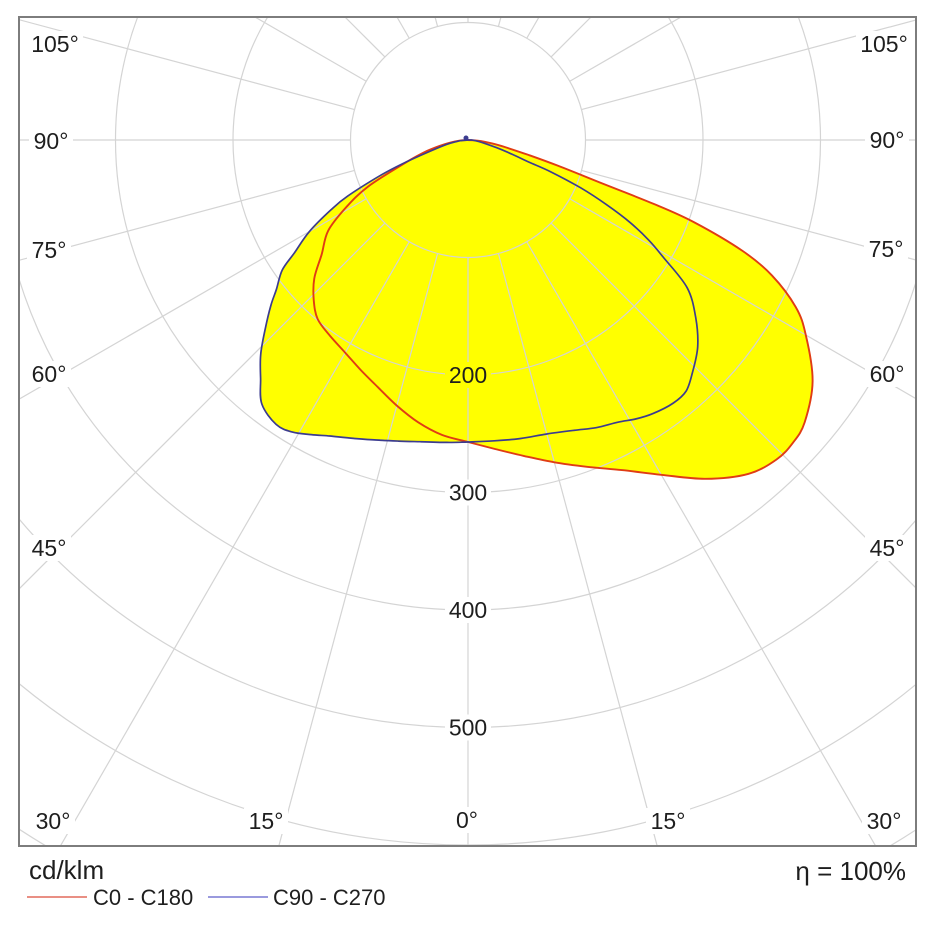 Image resolution: width=942 pixels, height=926 pixels. What do you see at coordinates (468, 375) in the screenshot?
I see `radial-tick-label: 200` at bounding box center [468, 375].